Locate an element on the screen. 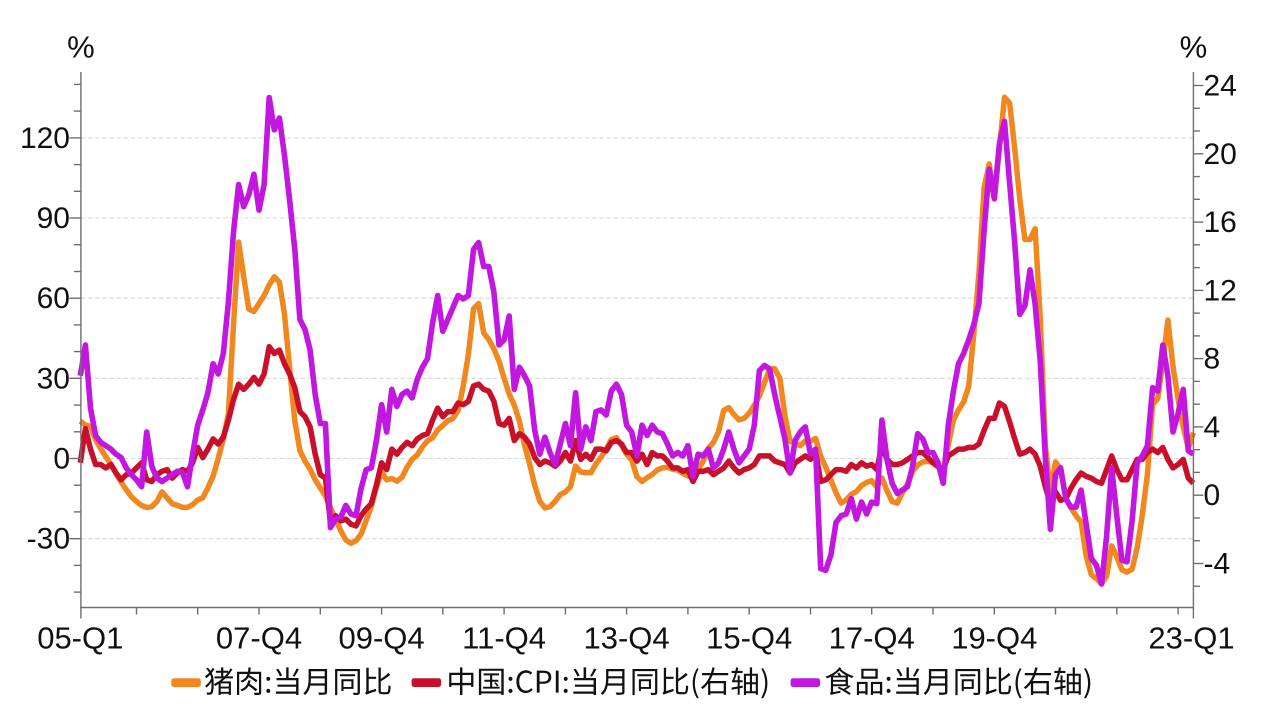 The height and width of the screenshot is (715, 1269). svg-text: 05-Q1 is located at coordinates (80, 638).